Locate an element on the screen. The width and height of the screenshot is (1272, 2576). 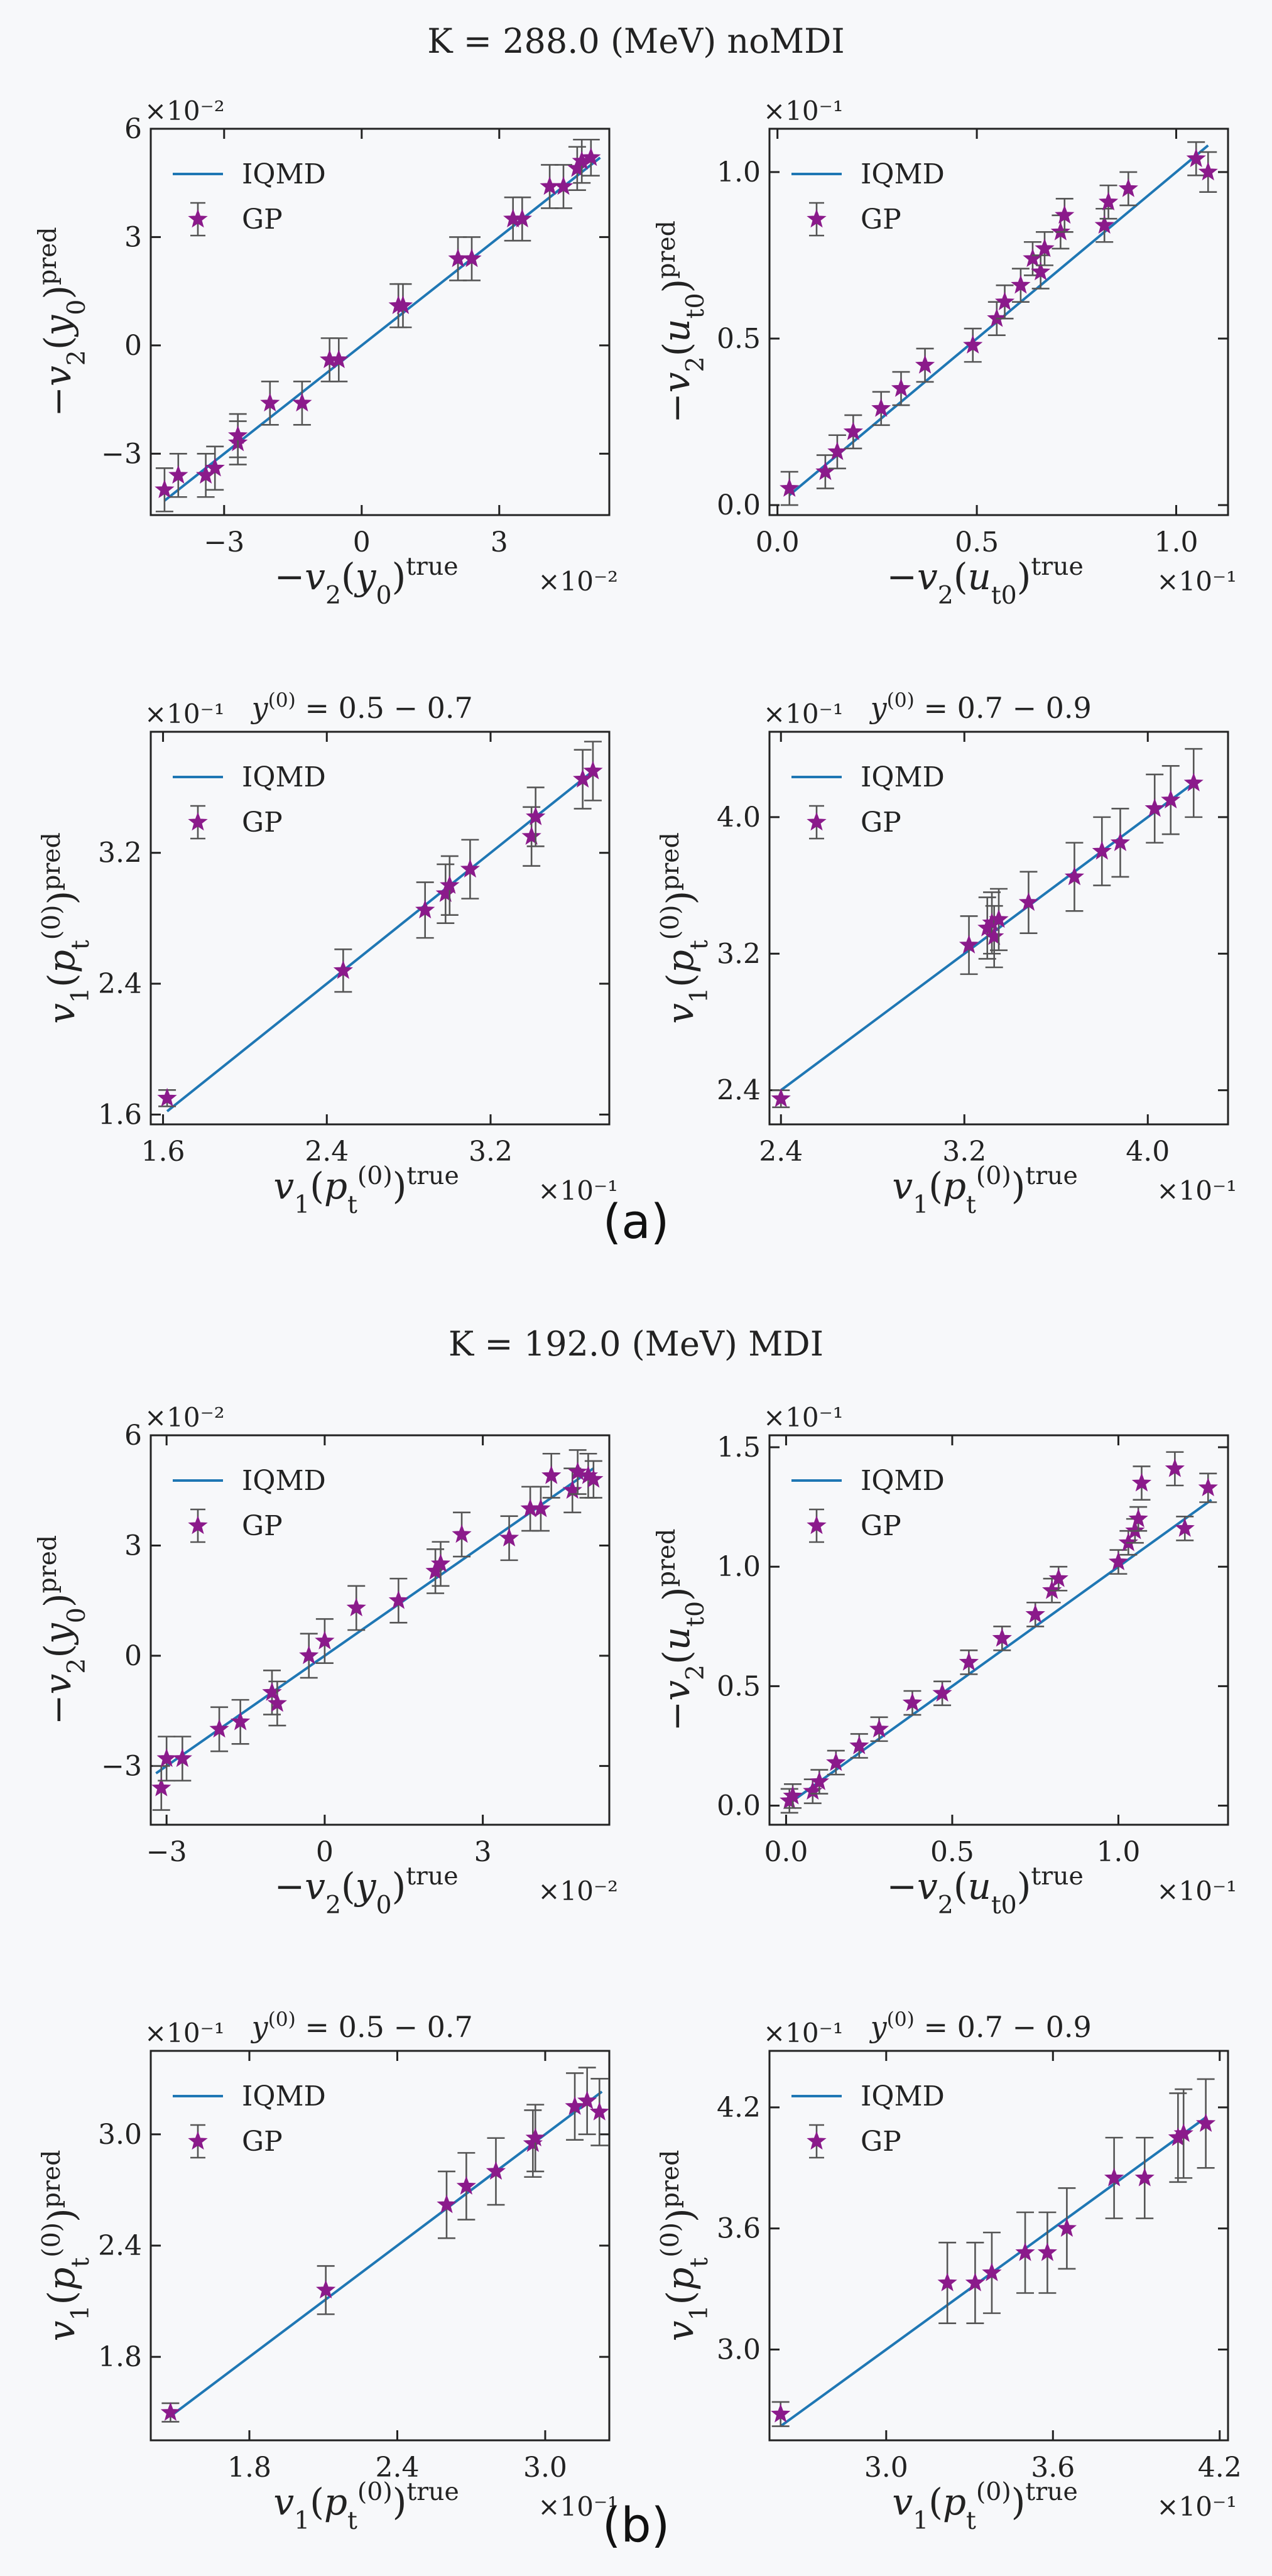
x-tick-label: 4.0 is located at coordinates (1148, 1152).